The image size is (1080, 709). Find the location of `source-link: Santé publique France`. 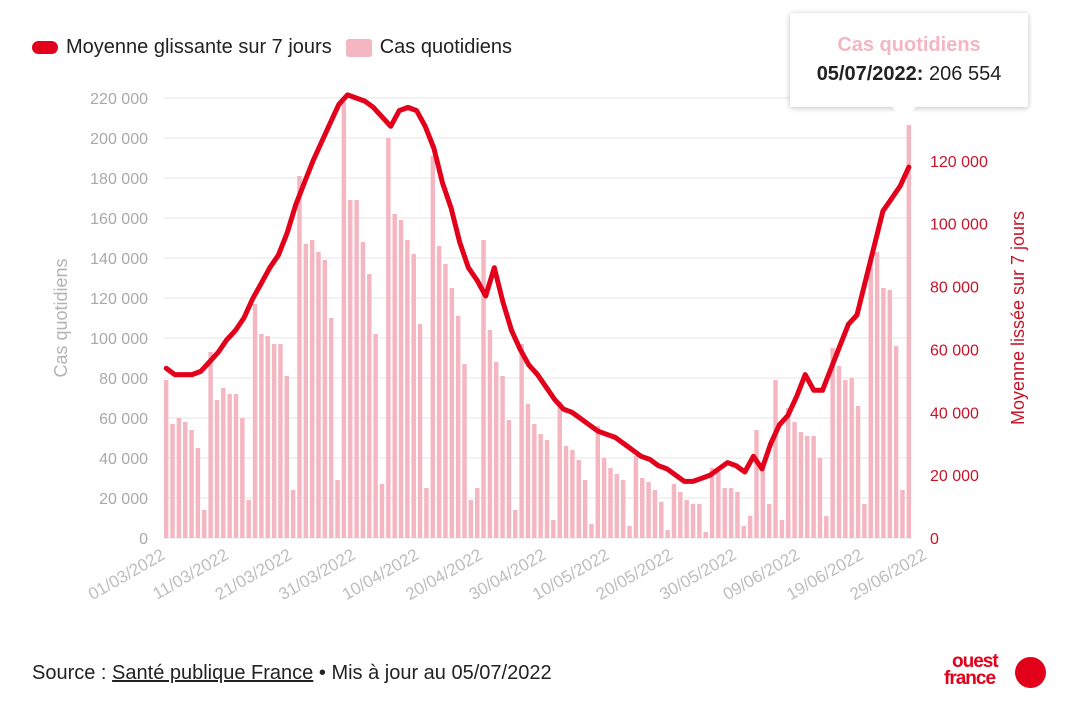

source-link: Santé publique France is located at coordinates (213, 673).